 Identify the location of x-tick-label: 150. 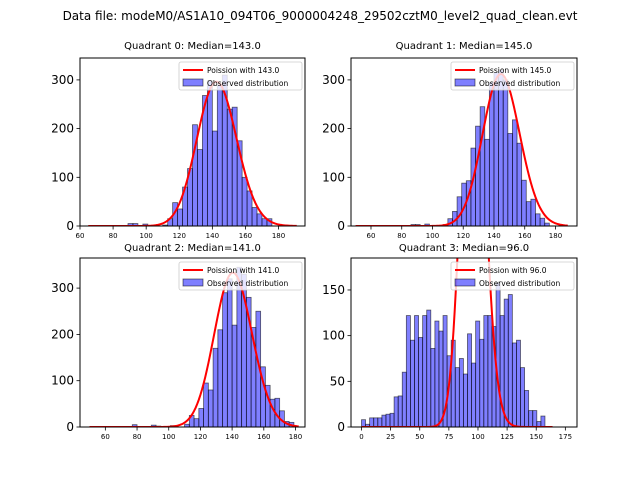
(536, 437).